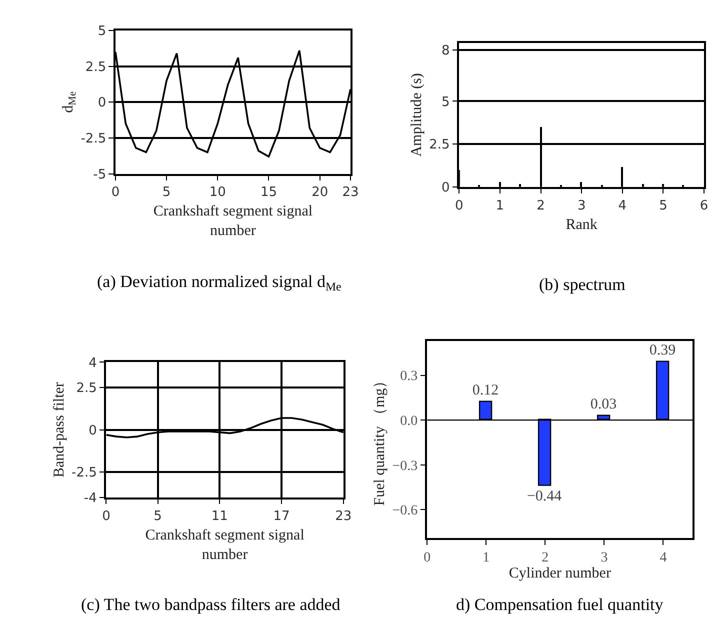  Describe the element at coordinates (544, 496) in the screenshot. I see `data-label: −0.44` at that location.